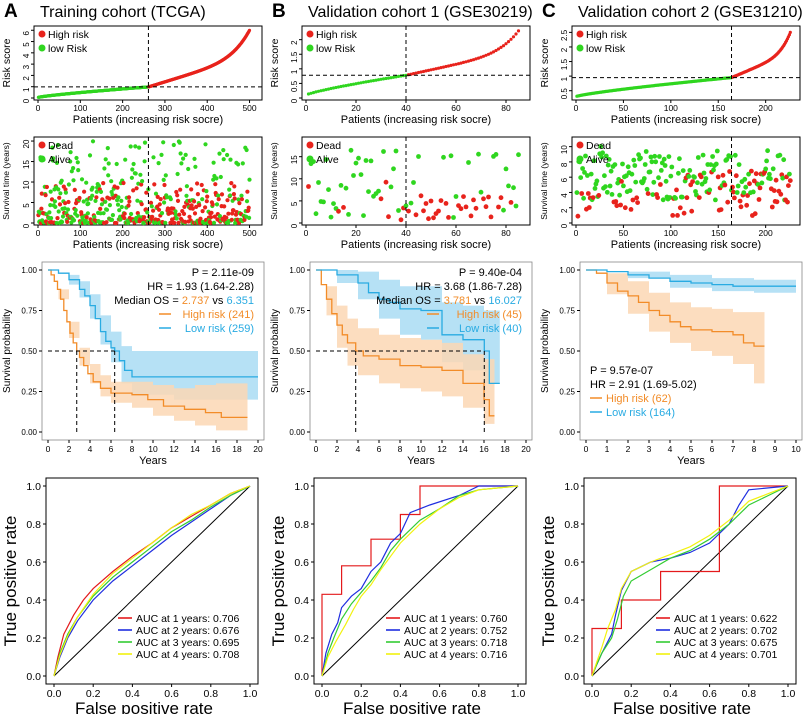  Describe the element at coordinates (275, 62) in the screenshot. I see `y-axis-label: Risk score` at that location.